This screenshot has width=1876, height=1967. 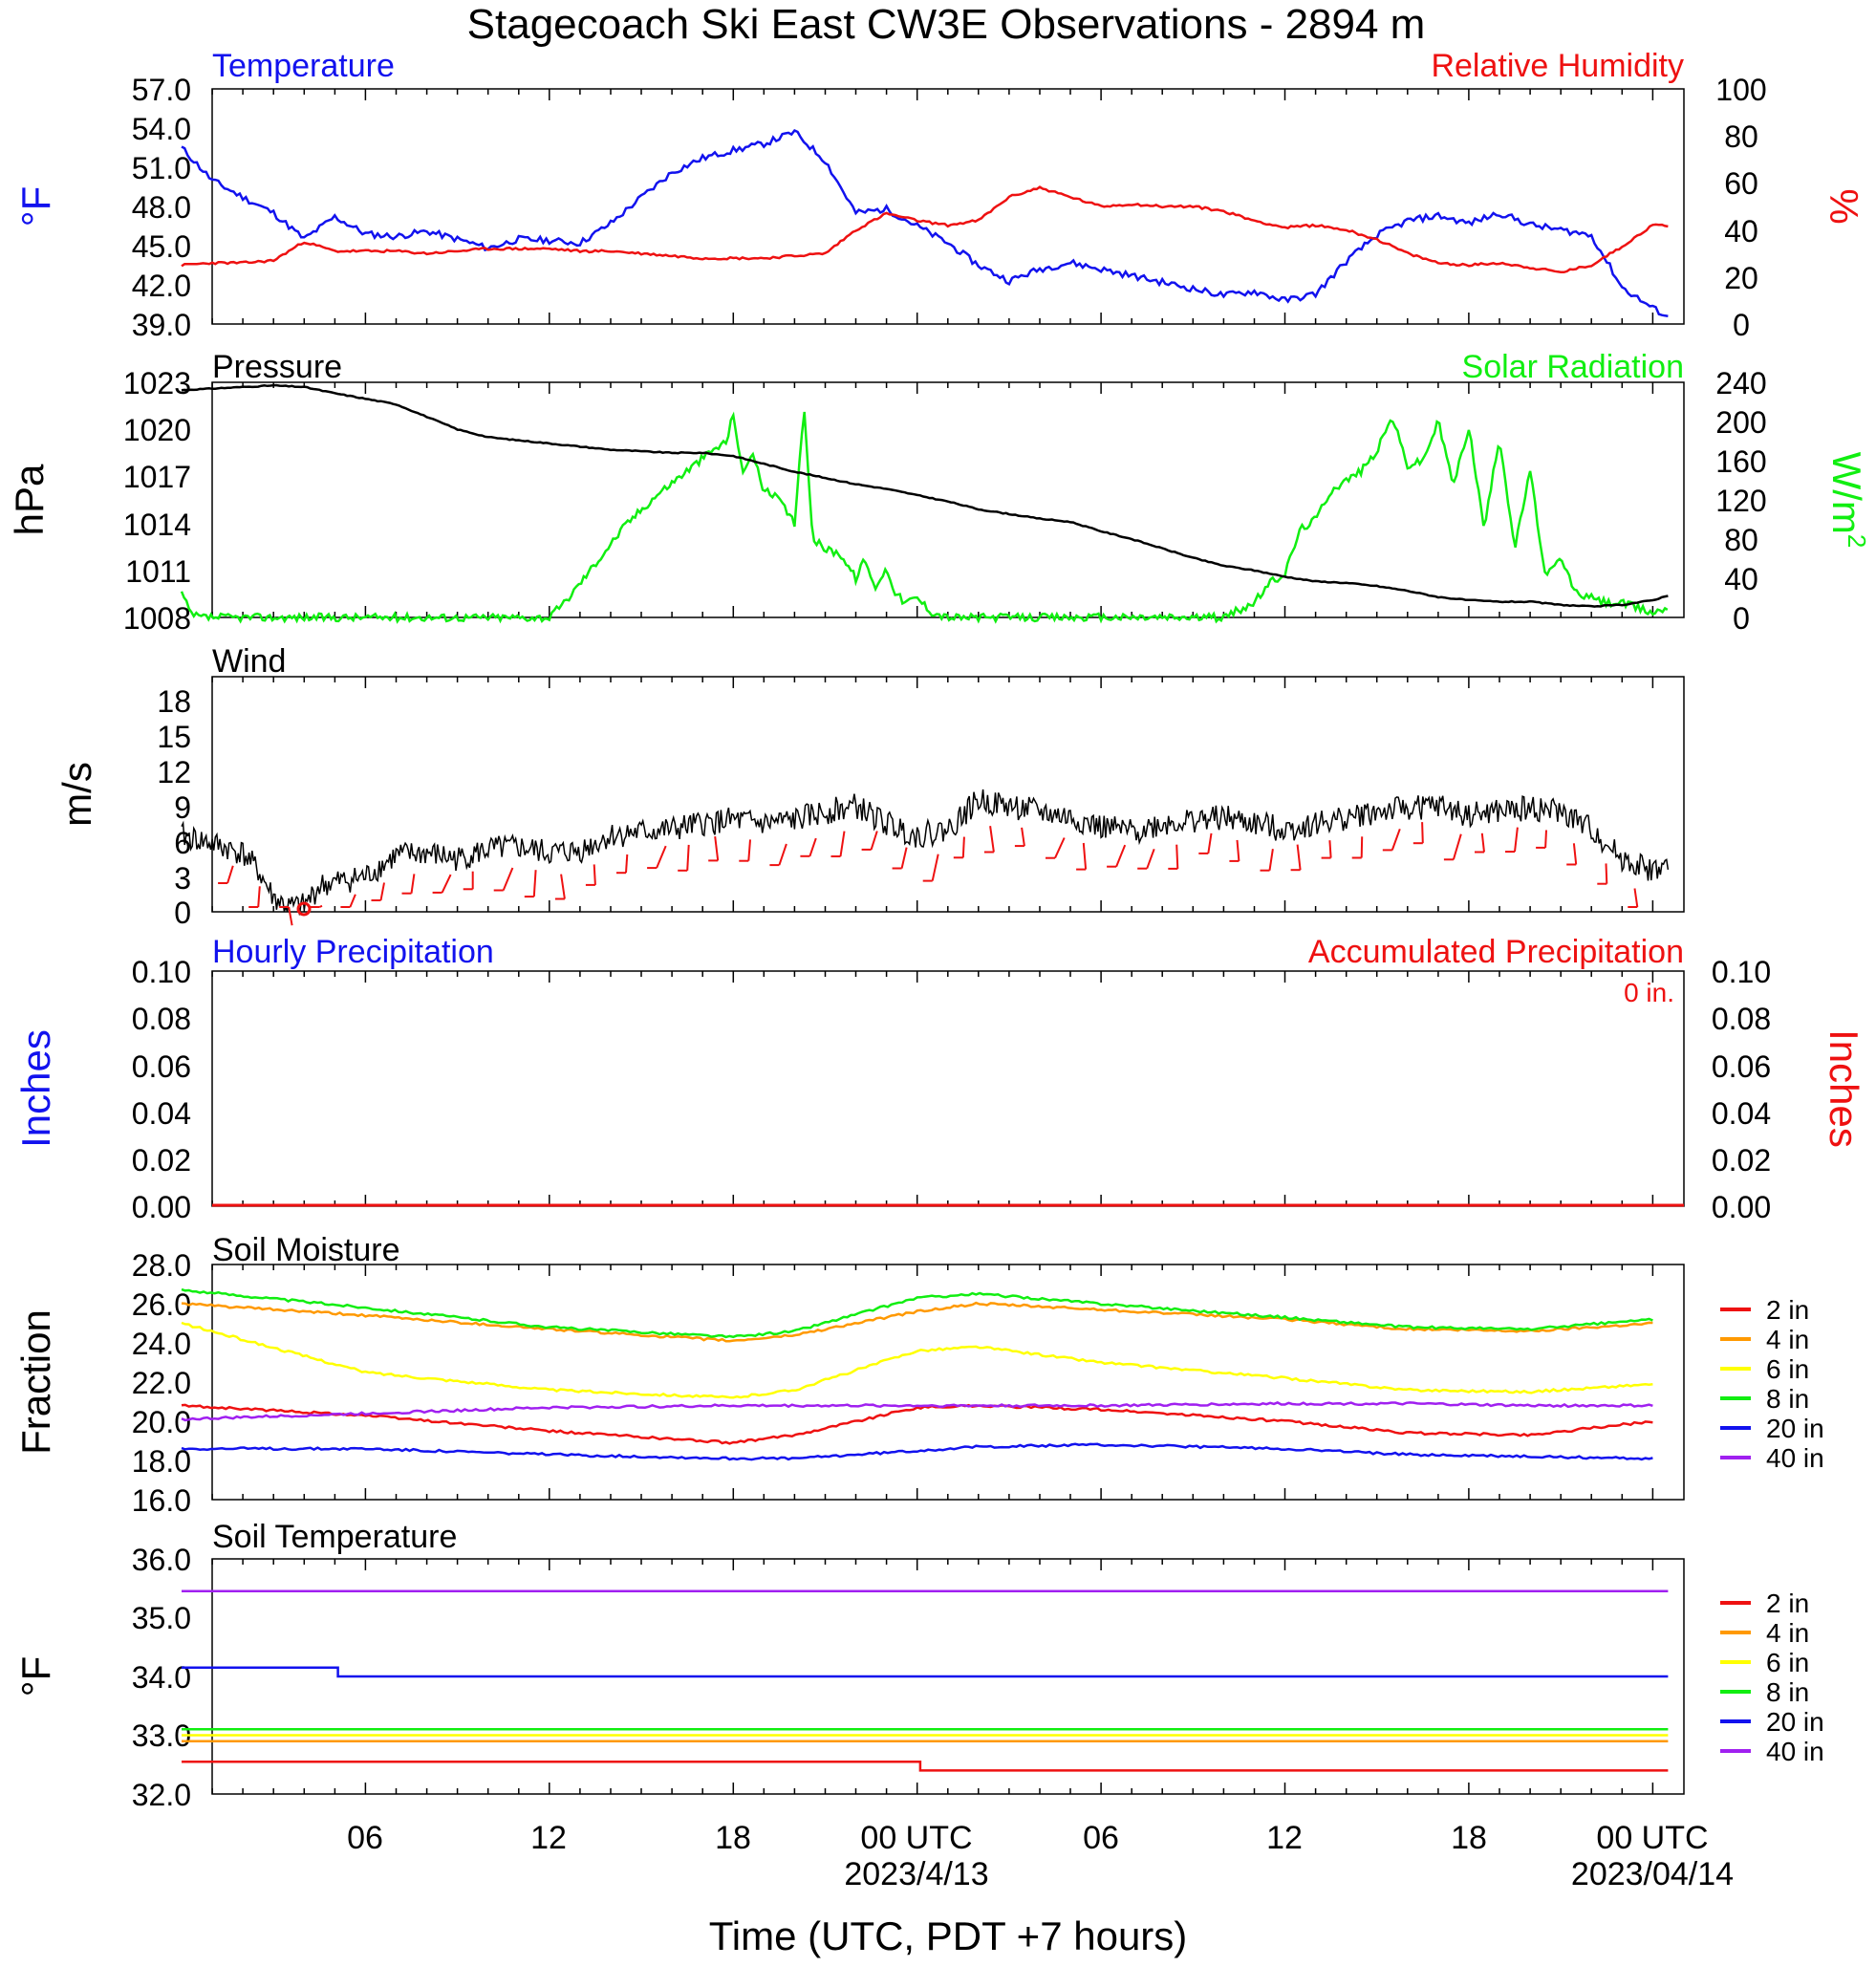 I want to click on solar-tick: 240, so click(x=1740, y=383).